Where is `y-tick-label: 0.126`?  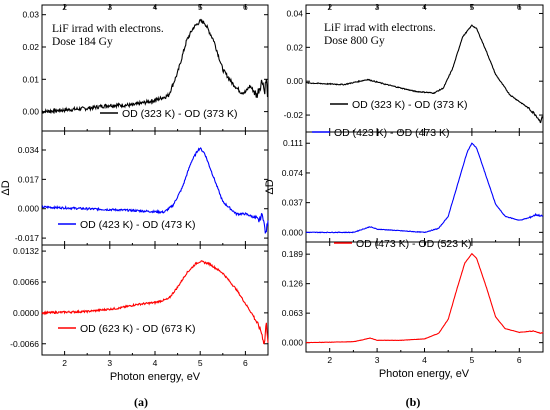 y-tick-label: 0.126 is located at coordinates (293, 284).